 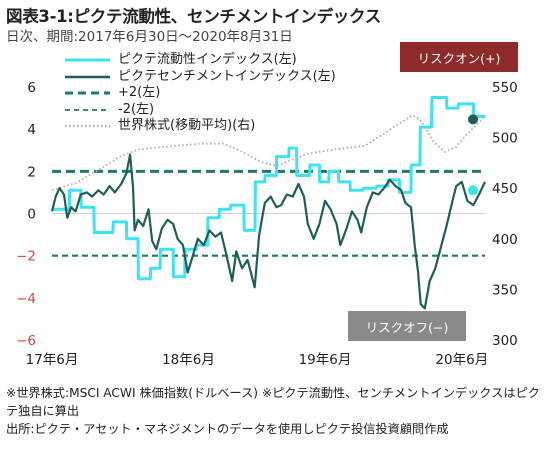 What do you see at coordinates (227, 76) in the screenshot?
I see `legend-label: ピクテセンチメントインデックス(左)` at bounding box center [227, 76].